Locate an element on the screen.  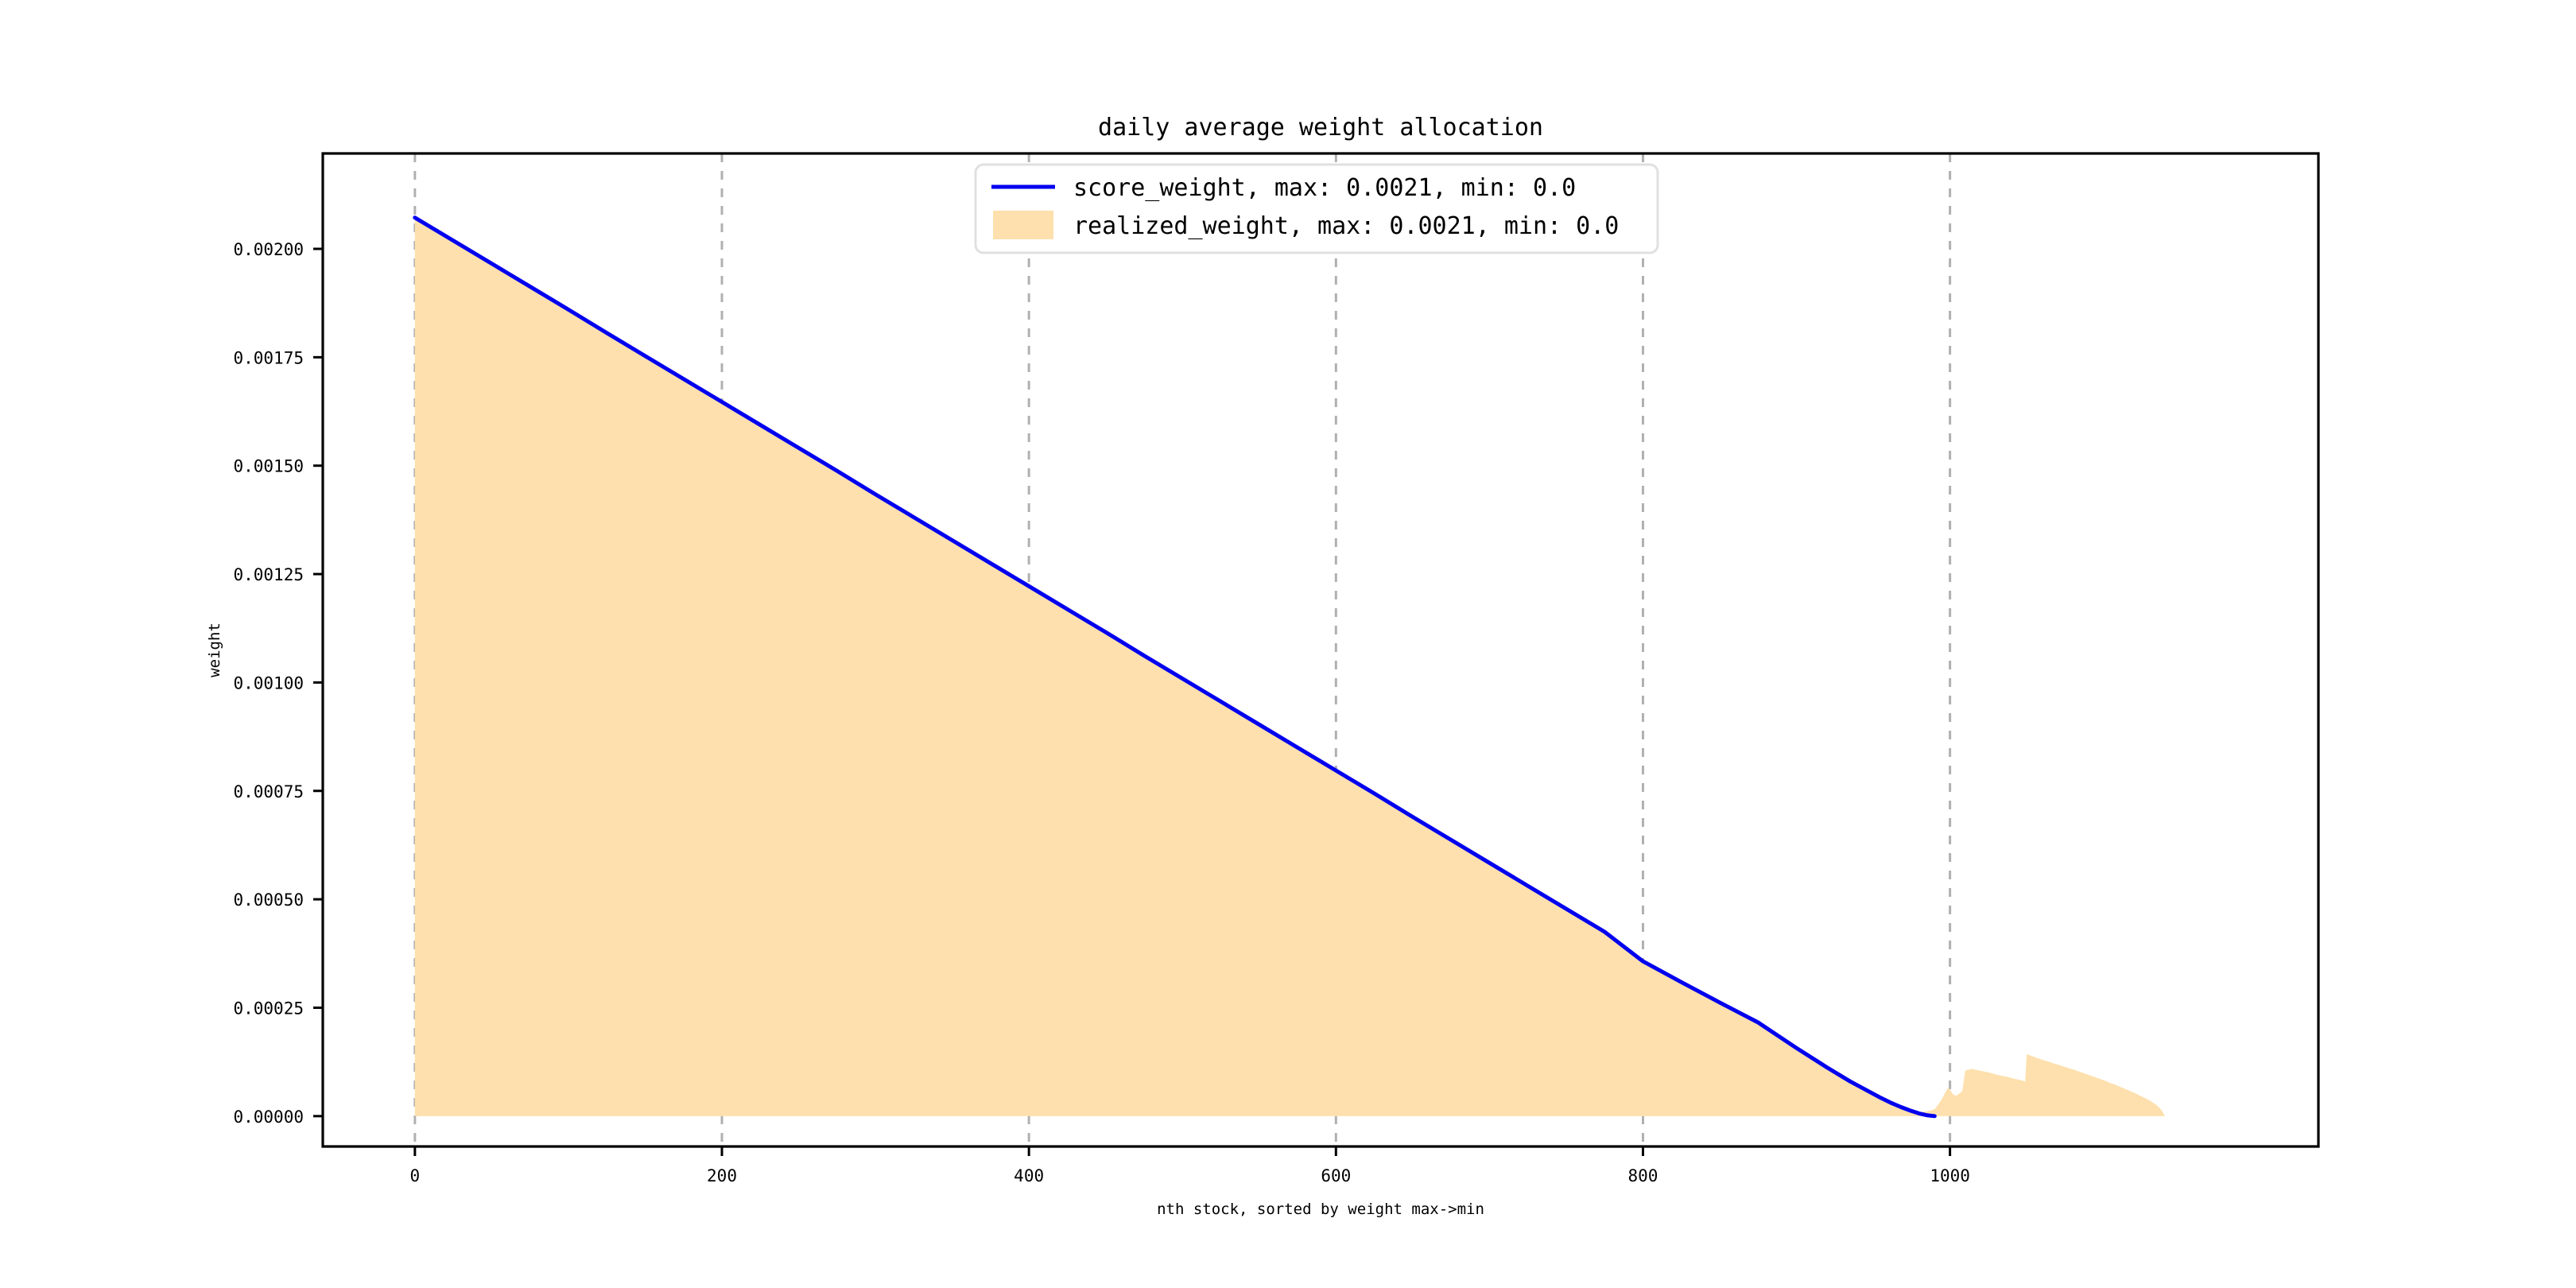
x-tick-label: 600 is located at coordinates (1336, 1175).